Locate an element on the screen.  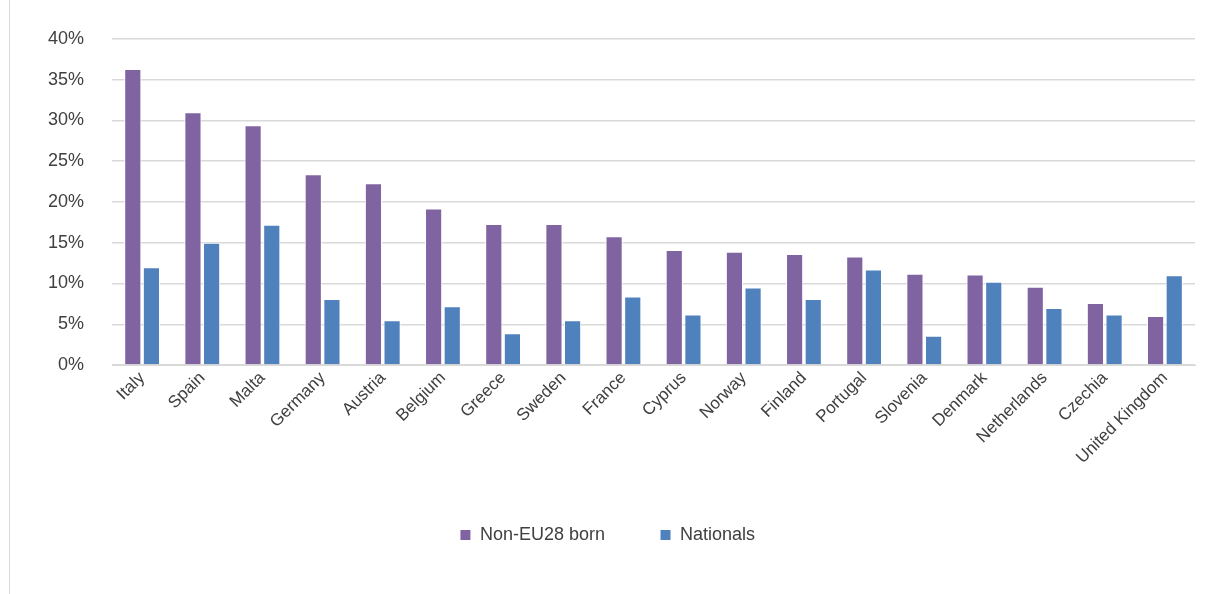
y-tick-label: 0% is located at coordinates (71, 364).